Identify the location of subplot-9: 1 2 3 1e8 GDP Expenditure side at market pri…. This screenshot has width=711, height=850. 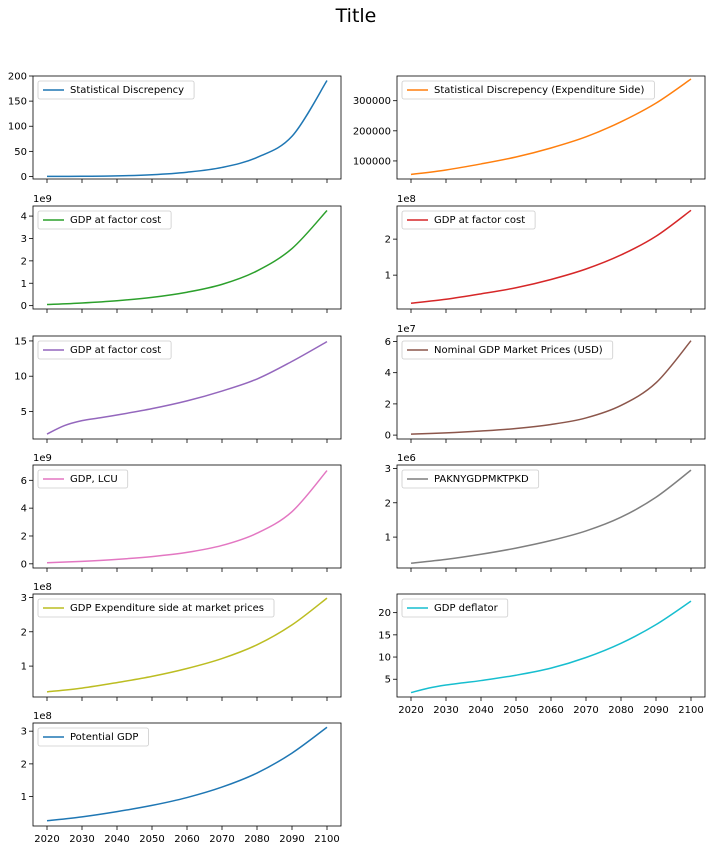
(181, 641).